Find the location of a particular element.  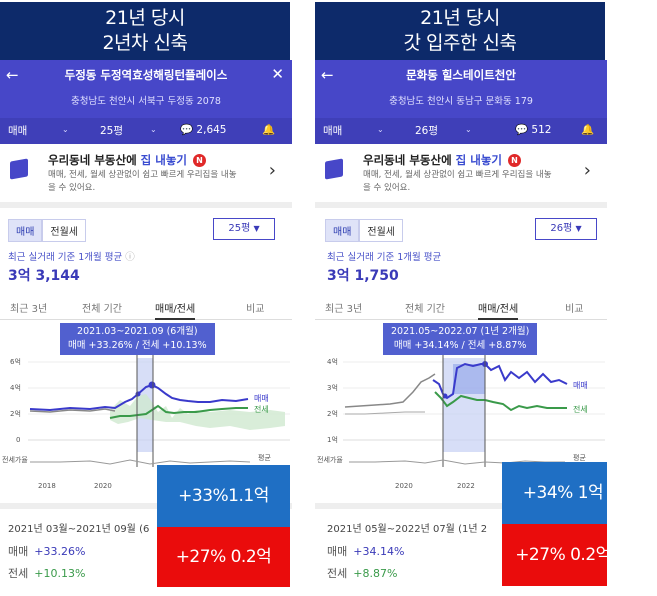

info-icon: ⓘ is located at coordinates (130, 257).